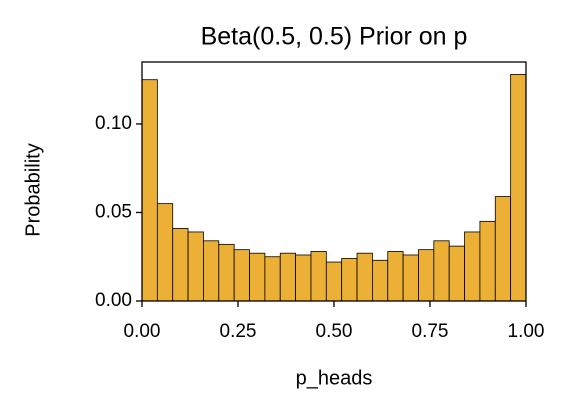 The height and width of the screenshot is (411, 576). What do you see at coordinates (113, 300) in the screenshot?
I see `y-tick-label: 0.00` at bounding box center [113, 300].